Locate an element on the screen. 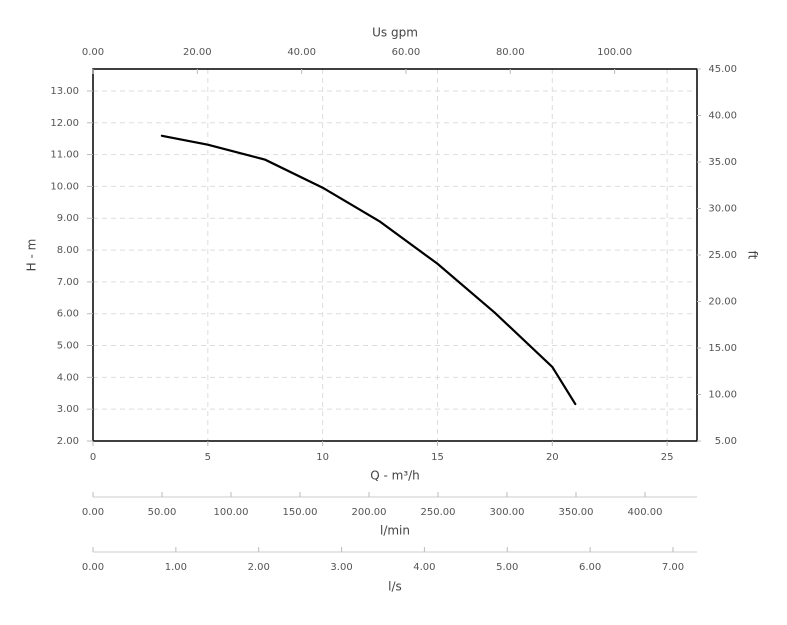  y-tick-label: 12.00 is located at coordinates (64, 123).